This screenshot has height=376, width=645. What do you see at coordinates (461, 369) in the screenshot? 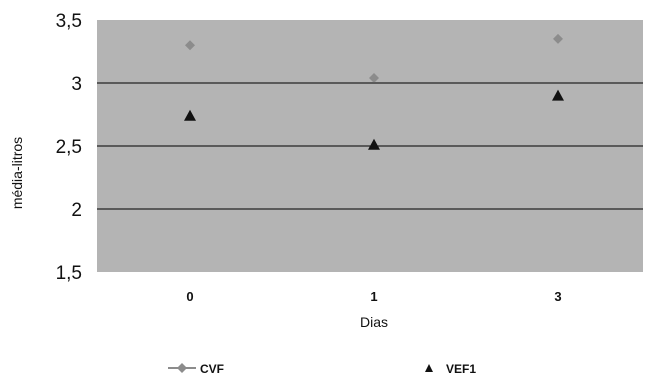
I see `legend-vef1-label: VEF1` at bounding box center [461, 369].